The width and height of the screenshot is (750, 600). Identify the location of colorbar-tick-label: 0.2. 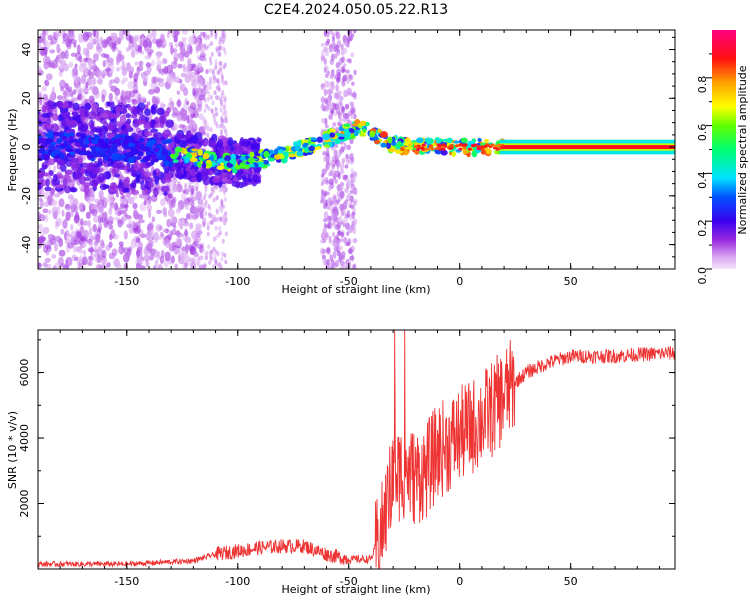
(702, 228).